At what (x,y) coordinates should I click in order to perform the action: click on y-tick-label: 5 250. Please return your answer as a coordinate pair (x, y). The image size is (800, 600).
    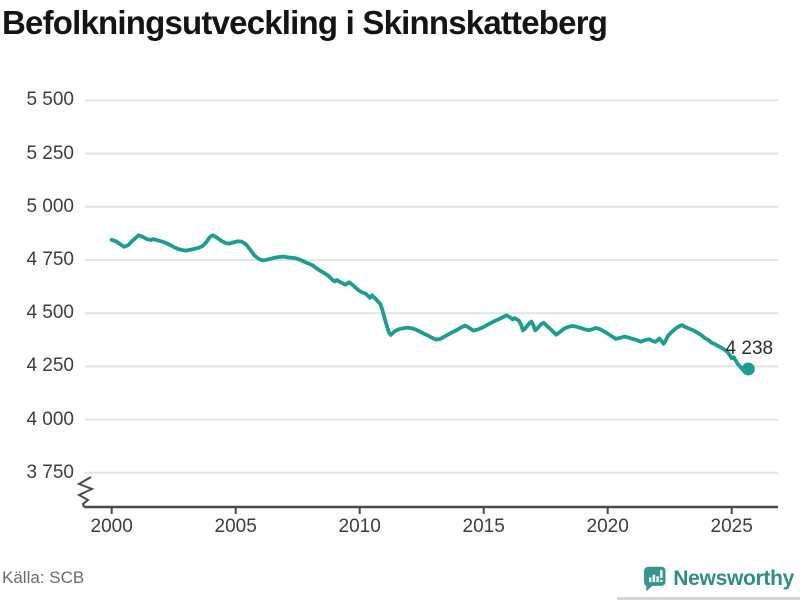
    Looking at the image, I should click on (50, 153).